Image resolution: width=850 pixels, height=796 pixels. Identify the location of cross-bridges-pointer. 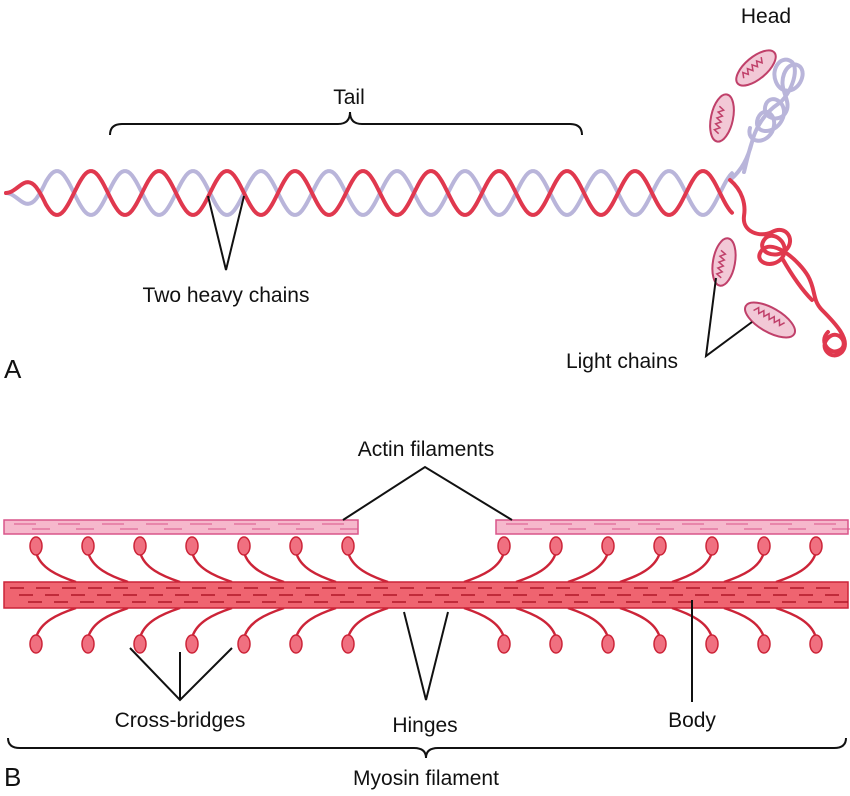
(181, 674).